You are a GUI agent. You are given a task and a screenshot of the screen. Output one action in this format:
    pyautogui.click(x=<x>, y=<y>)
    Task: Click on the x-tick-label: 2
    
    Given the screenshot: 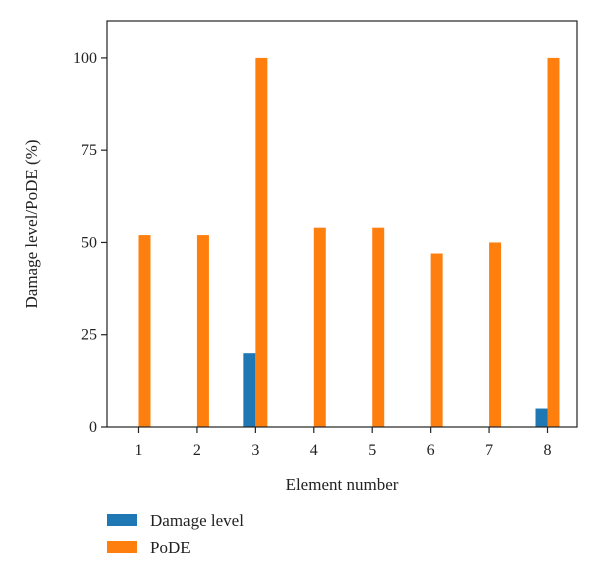 What is the action you would take?
    pyautogui.click(x=197, y=450)
    